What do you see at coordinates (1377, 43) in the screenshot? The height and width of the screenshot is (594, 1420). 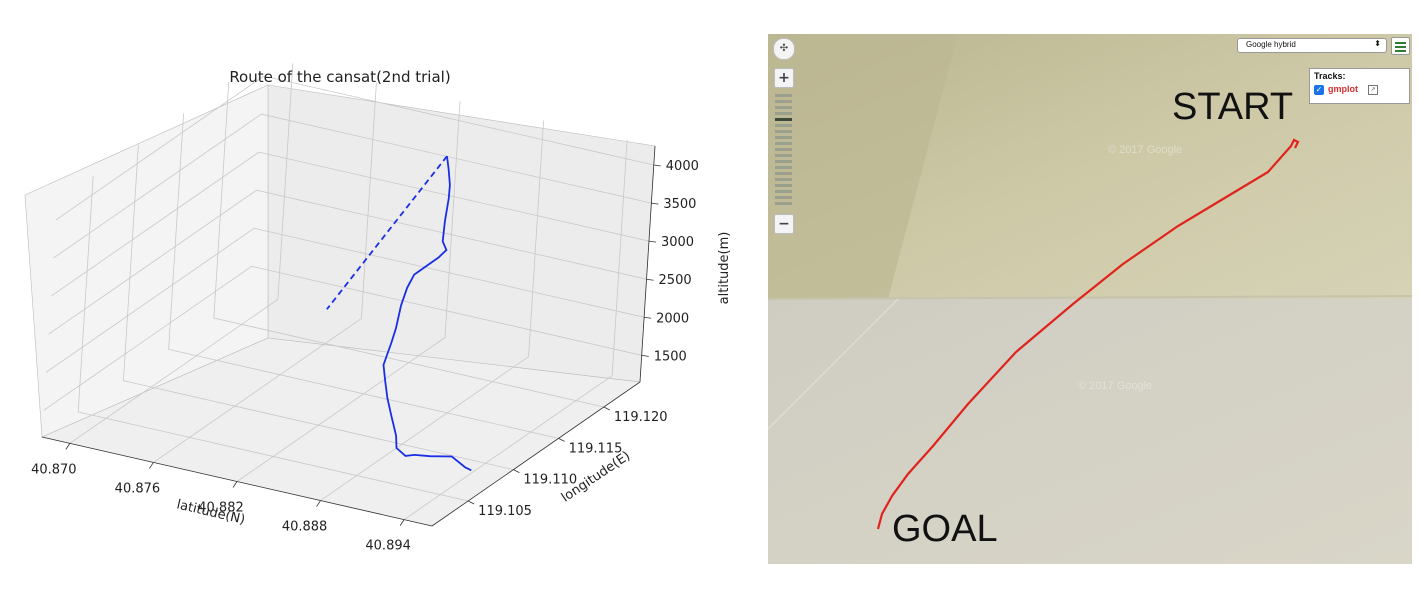 I see `select-arrows-icon: ⬍` at bounding box center [1377, 43].